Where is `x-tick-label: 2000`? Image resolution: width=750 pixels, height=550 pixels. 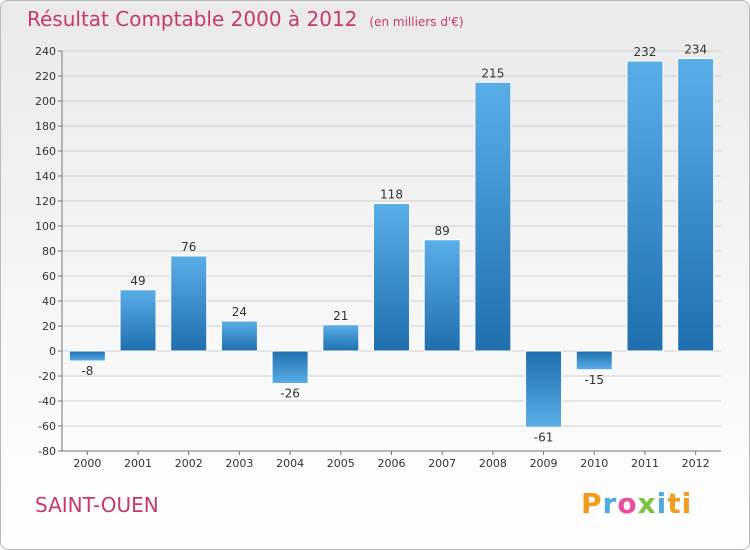 x-tick-label: 2000 is located at coordinates (87, 463).